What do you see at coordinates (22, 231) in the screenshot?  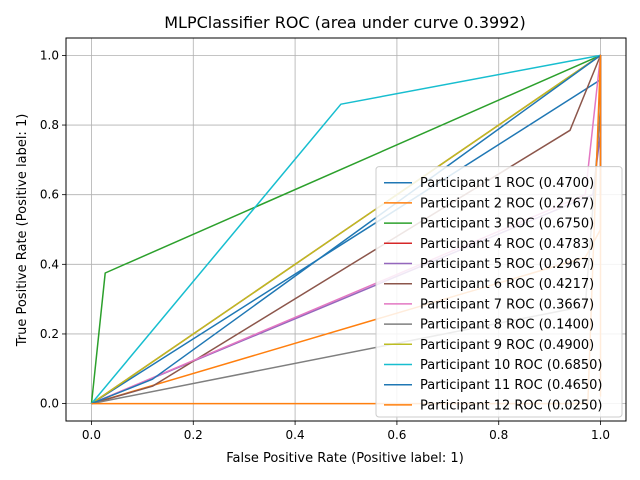 I see `y-axis-label: True Positive Rate (Positive label: 1)` at bounding box center [22, 231].